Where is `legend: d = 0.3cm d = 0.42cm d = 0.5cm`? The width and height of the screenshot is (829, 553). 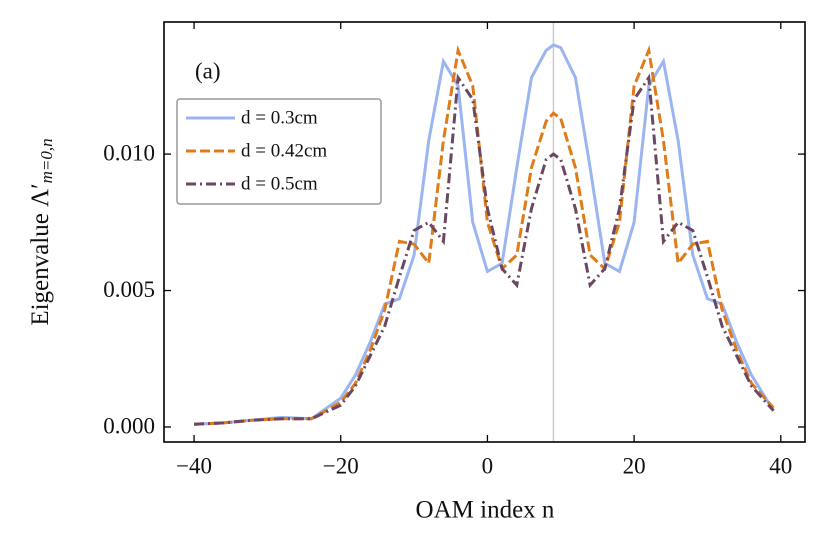
legend: d = 0.3cm d = 0.42cm d = 0.5cm is located at coordinates (279, 151).